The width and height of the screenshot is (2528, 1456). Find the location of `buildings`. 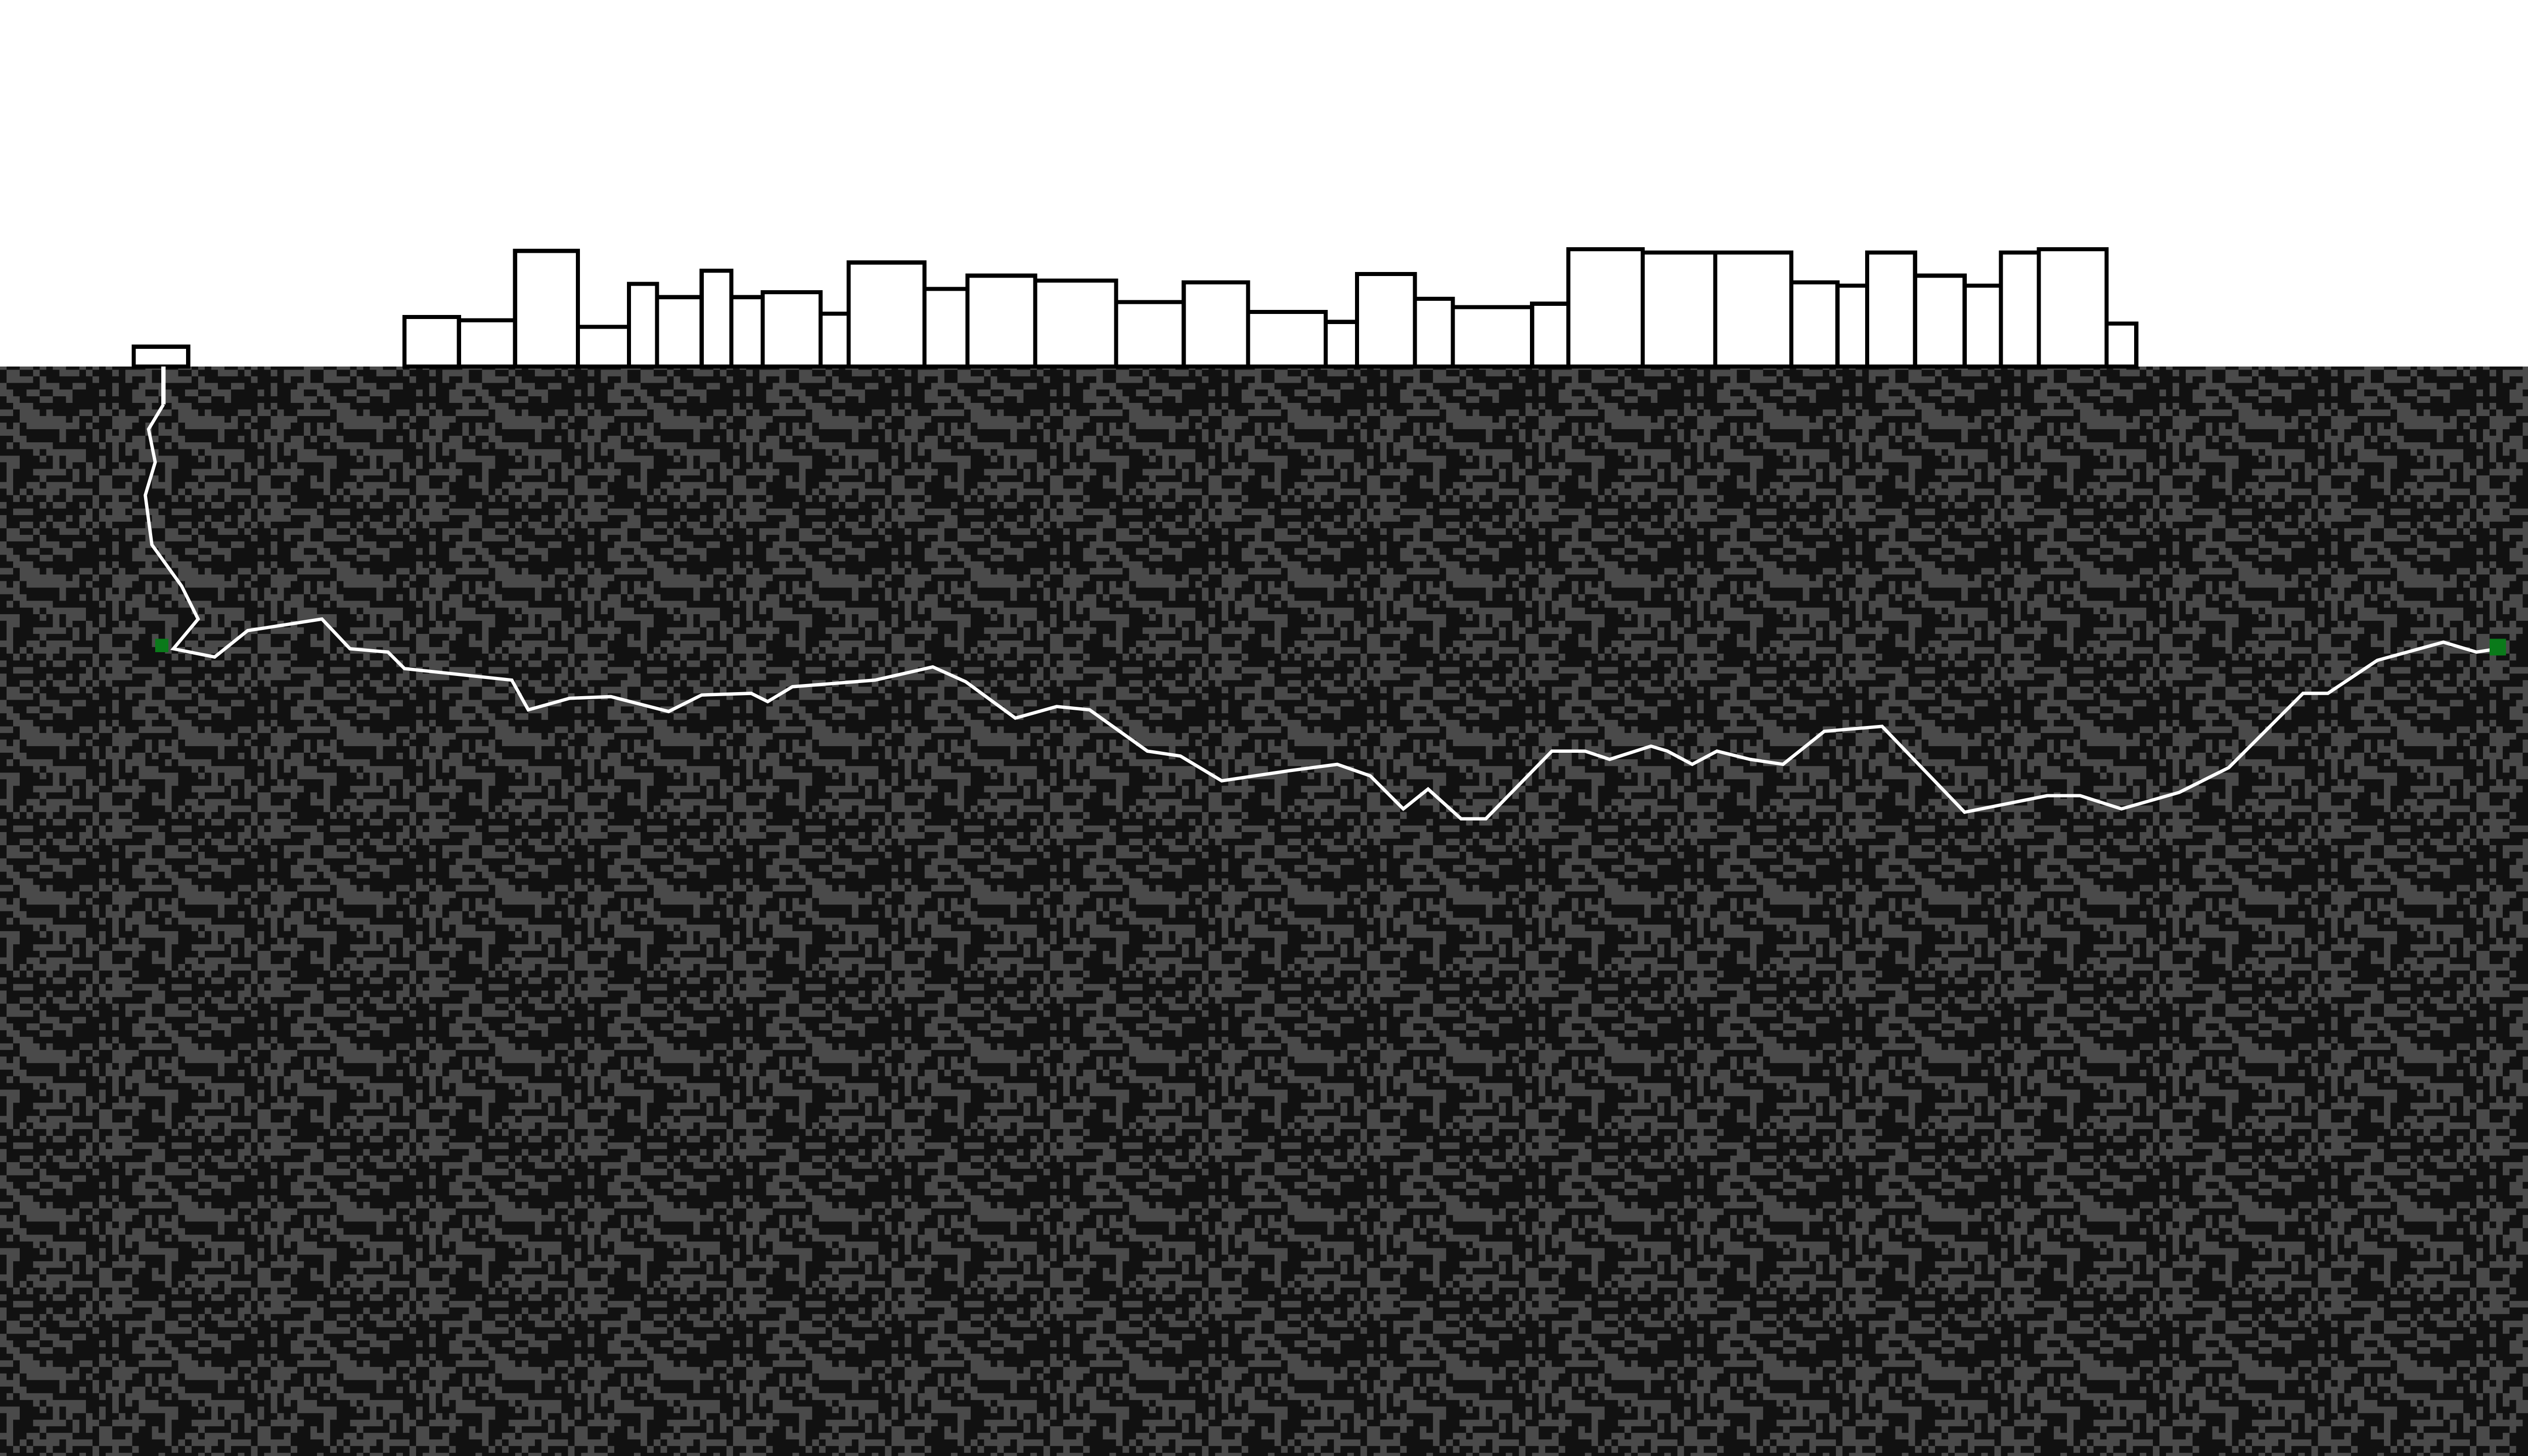

buildings is located at coordinates (1135, 308).